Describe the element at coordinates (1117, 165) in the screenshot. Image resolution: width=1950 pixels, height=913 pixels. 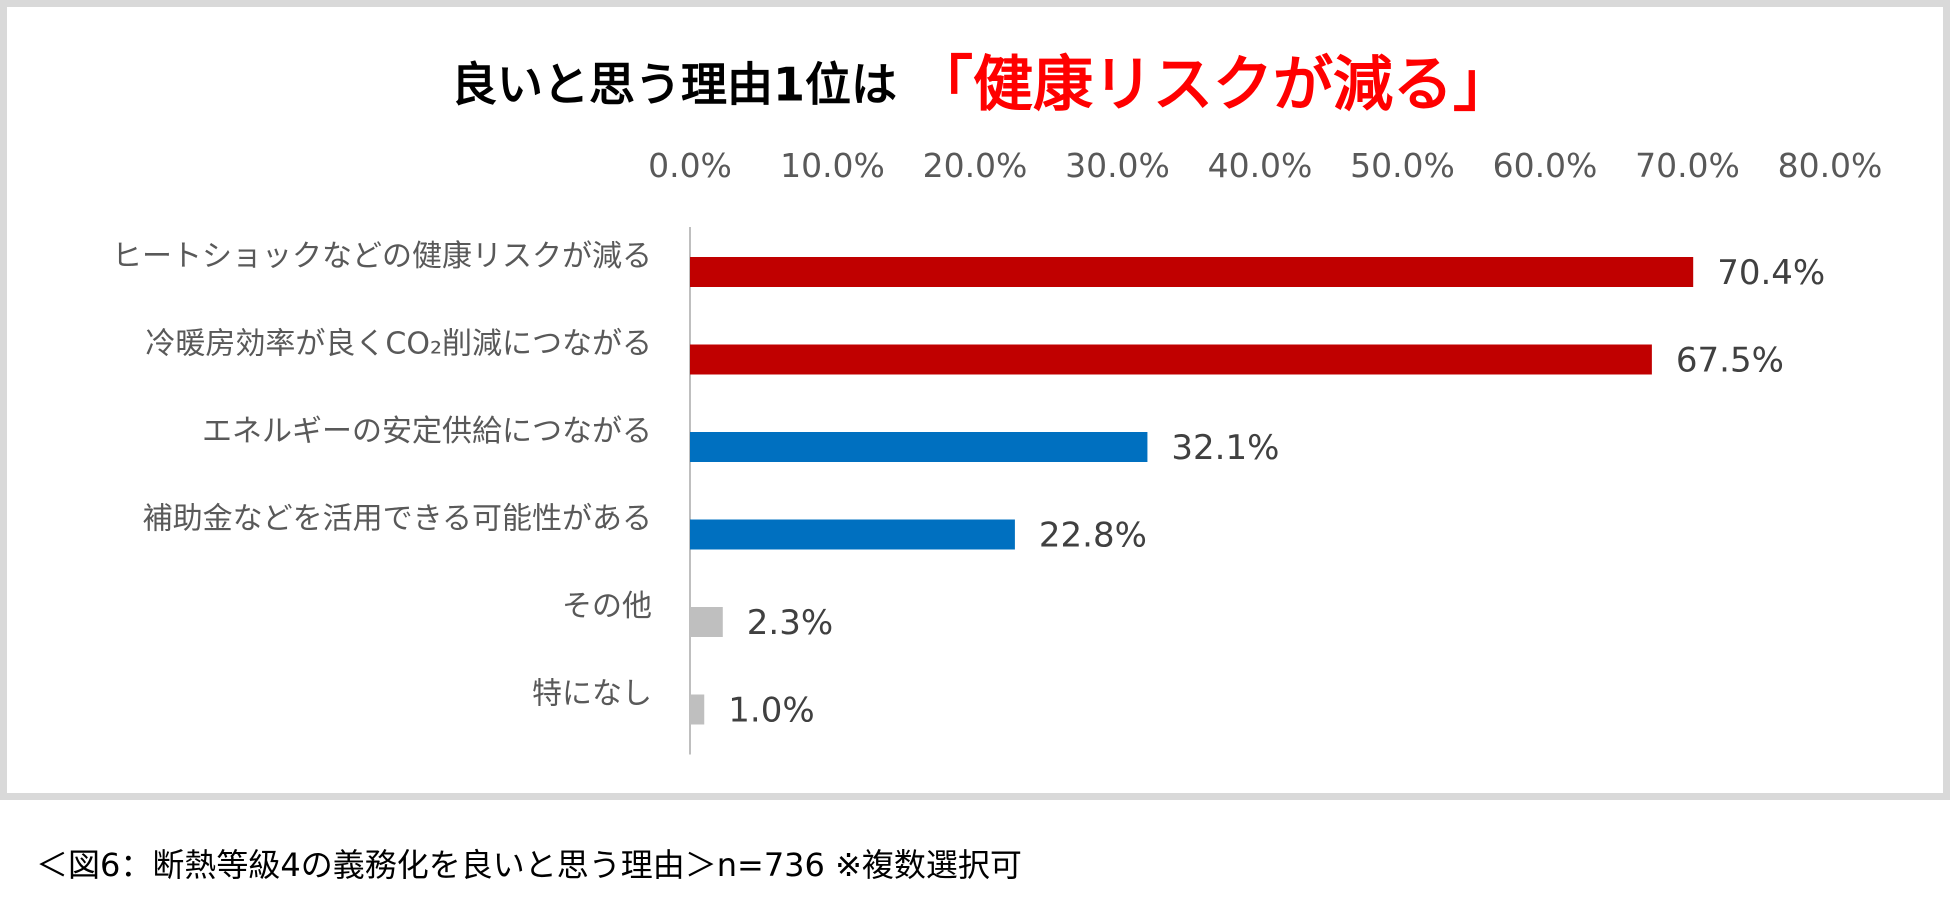
I see `x-tick-label: 30.0%` at that location.